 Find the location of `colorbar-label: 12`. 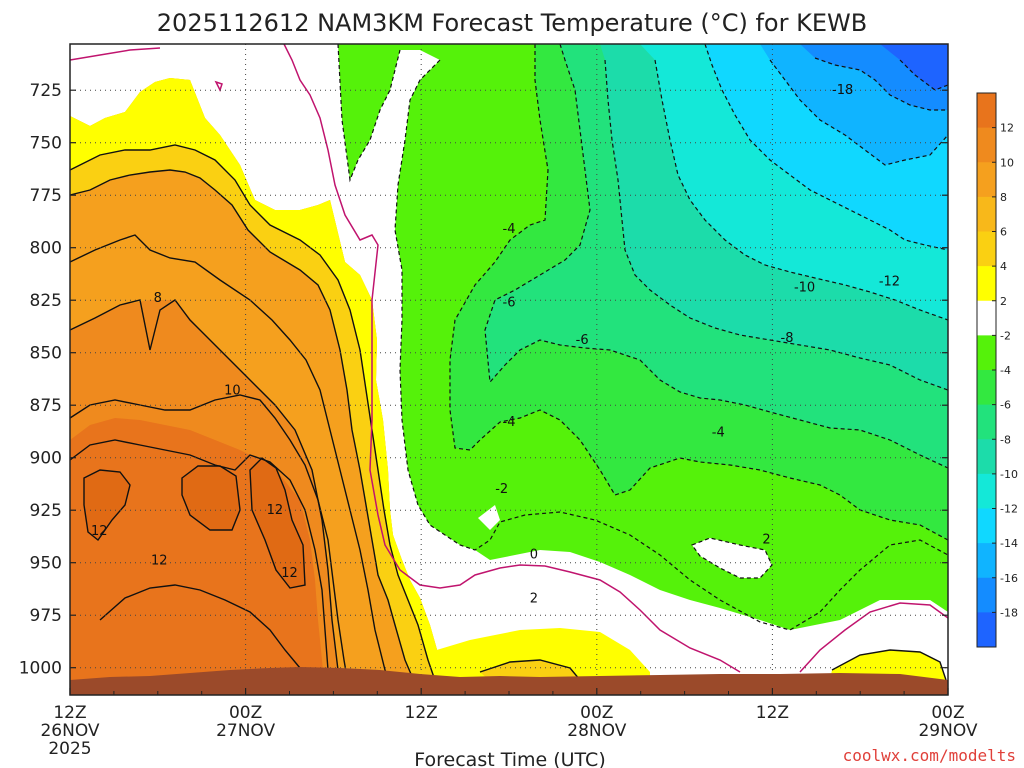

colorbar-label: 12 is located at coordinates (1007, 128).